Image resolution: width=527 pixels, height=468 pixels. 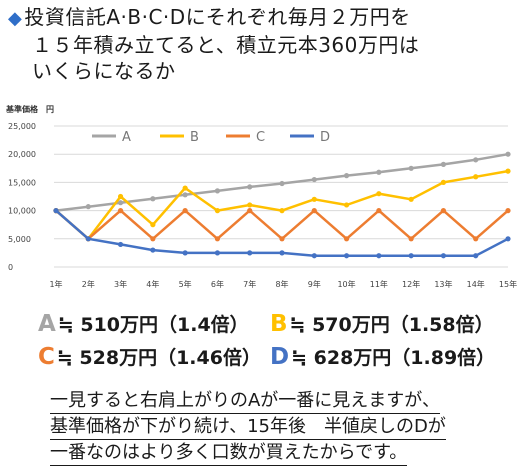 I want to click on result-a-letter: A, so click(x=47, y=324).